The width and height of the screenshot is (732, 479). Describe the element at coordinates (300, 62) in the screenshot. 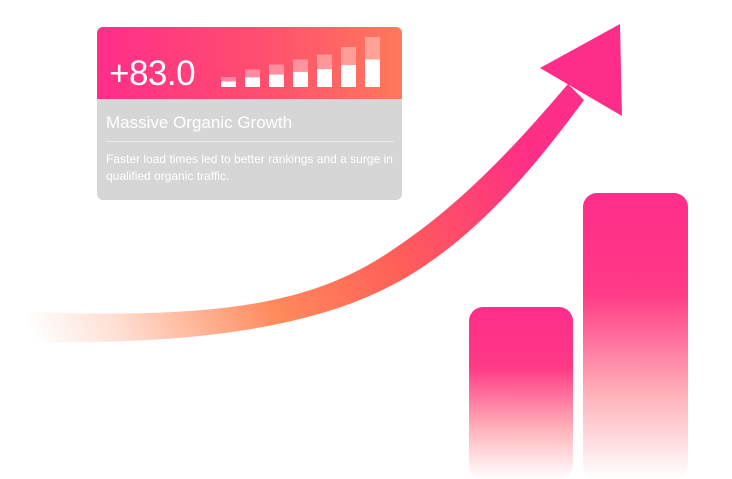

I see `mini-bar-chart-icon` at that location.